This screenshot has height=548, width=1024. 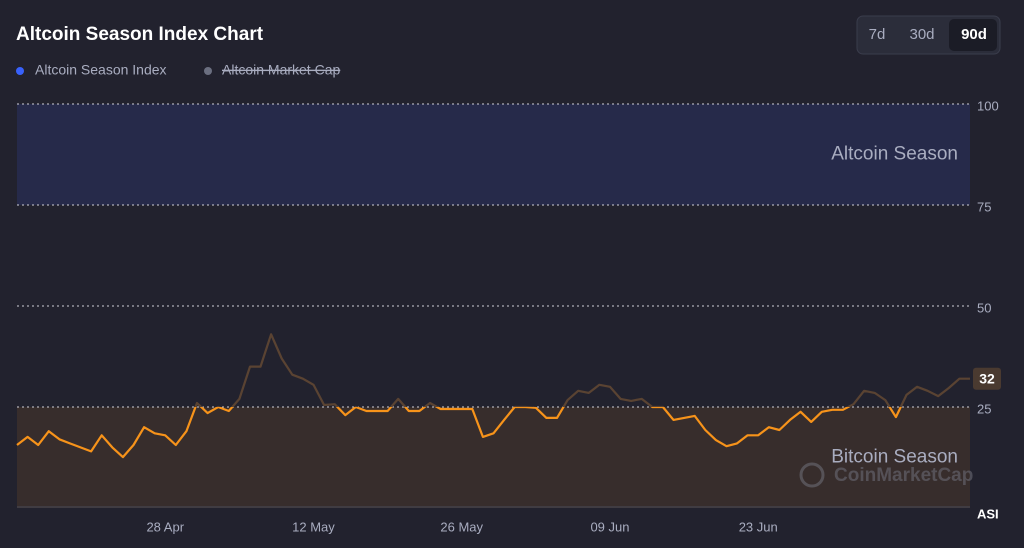 I want to click on watermark: CoinMarketCap, so click(x=903, y=475).